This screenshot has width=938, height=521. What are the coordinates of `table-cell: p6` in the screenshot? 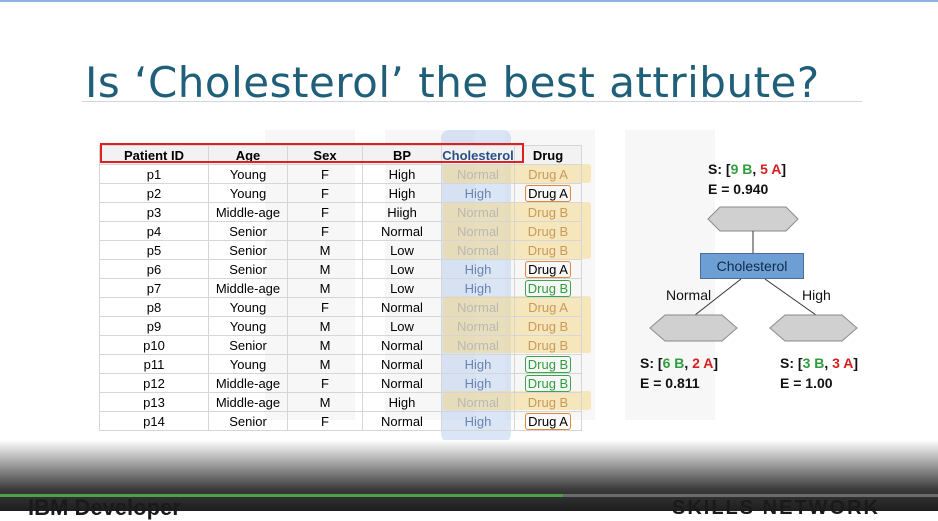 It's located at (154, 269).